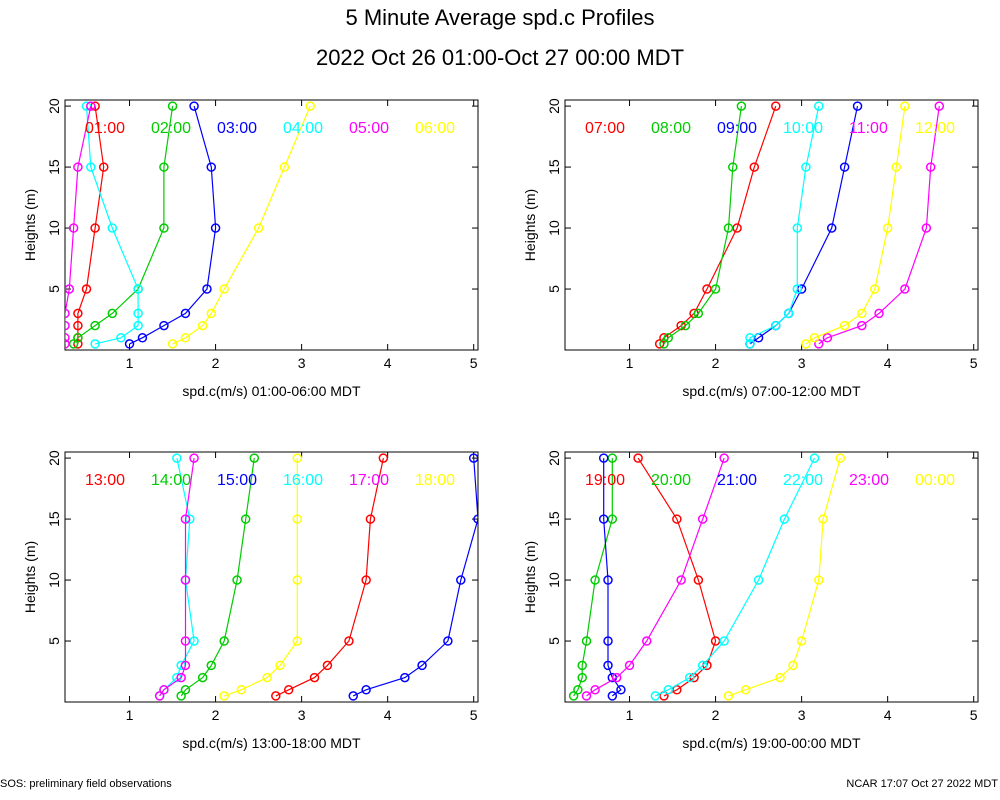 This screenshot has height=800, width=1000. I want to click on legend-label: 12:00, so click(935, 128).